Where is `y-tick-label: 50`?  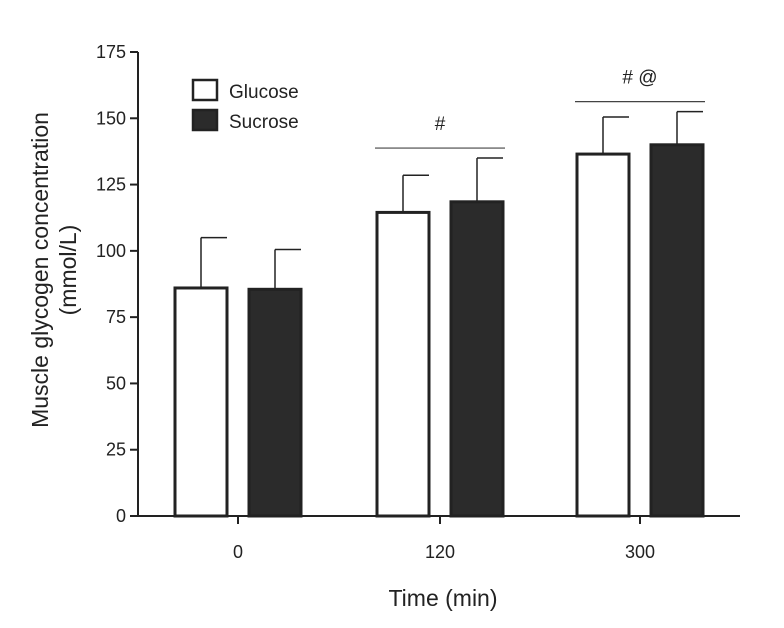
y-tick-label: 50 is located at coordinates (116, 383).